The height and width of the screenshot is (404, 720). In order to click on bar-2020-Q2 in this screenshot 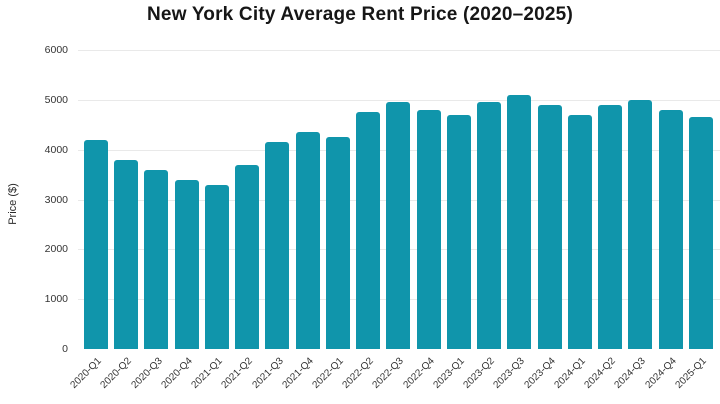, I will do `click(126, 254)`.